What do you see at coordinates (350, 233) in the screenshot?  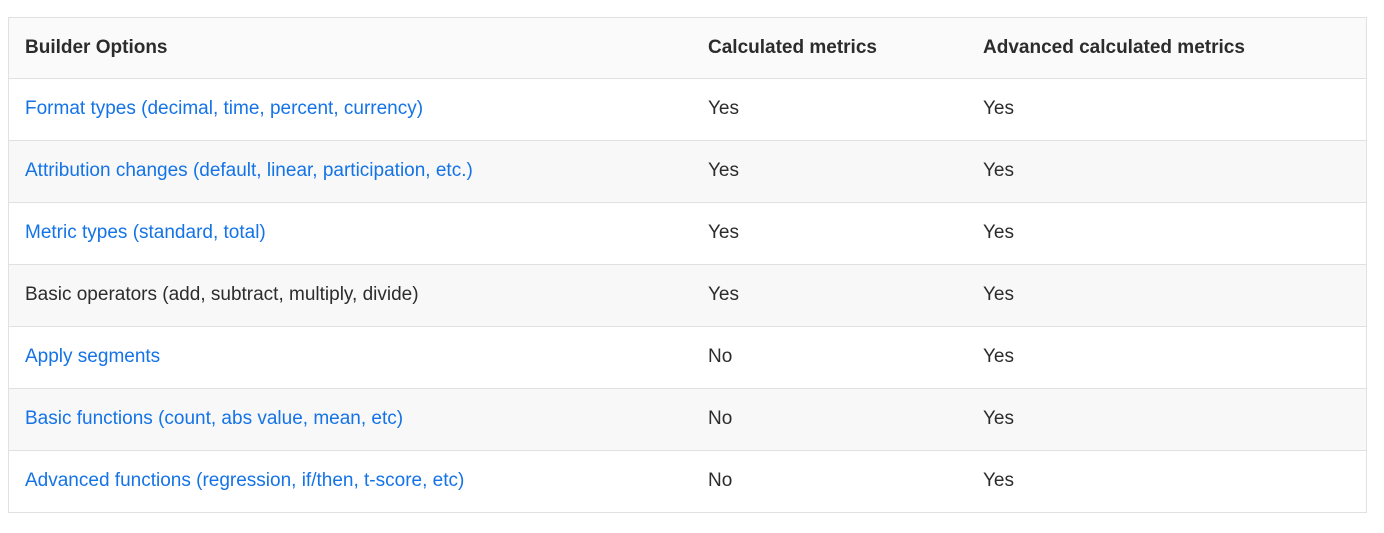 I see `cell-builder-option: Metric types (standard, total)` at bounding box center [350, 233].